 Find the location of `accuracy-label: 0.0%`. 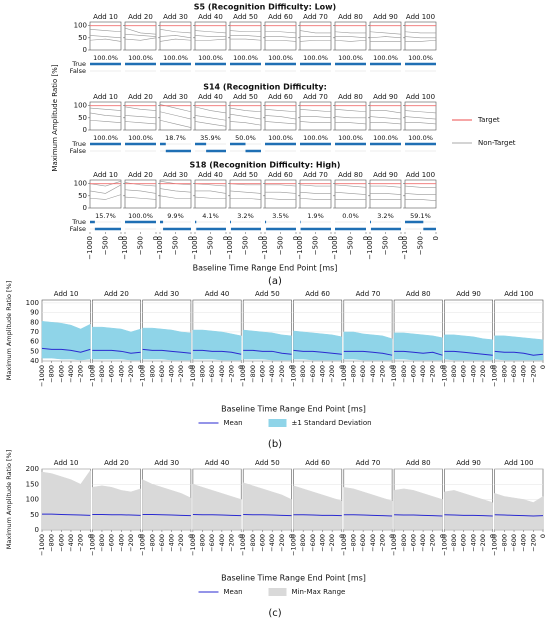

accuracy-label: 0.0% is located at coordinates (350, 216).